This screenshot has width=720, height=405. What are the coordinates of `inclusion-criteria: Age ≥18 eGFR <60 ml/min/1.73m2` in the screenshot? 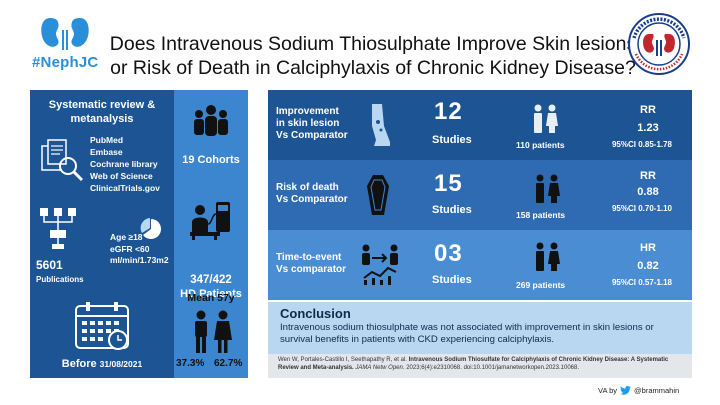 It's located at (139, 249).